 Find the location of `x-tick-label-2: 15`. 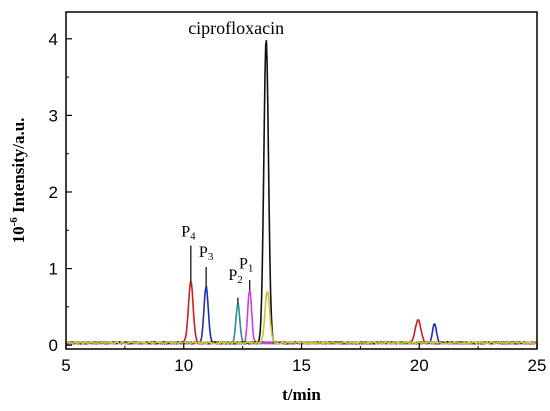

x-tick-label-2: 15 is located at coordinates (301, 365).